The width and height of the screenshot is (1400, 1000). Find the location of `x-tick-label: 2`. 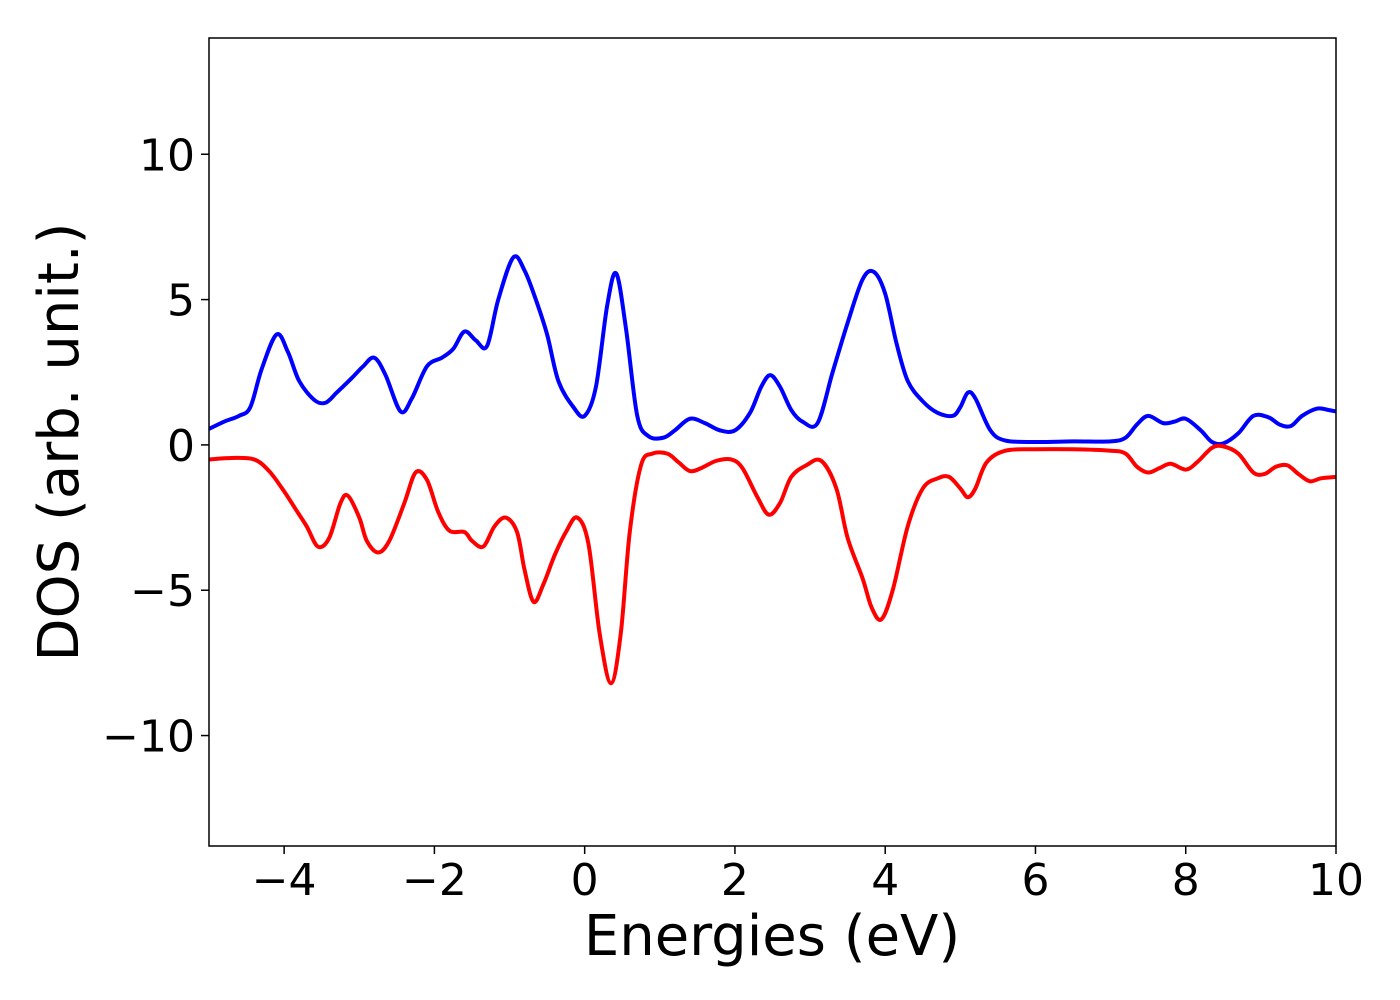

x-tick-label: 2 is located at coordinates (735, 880).